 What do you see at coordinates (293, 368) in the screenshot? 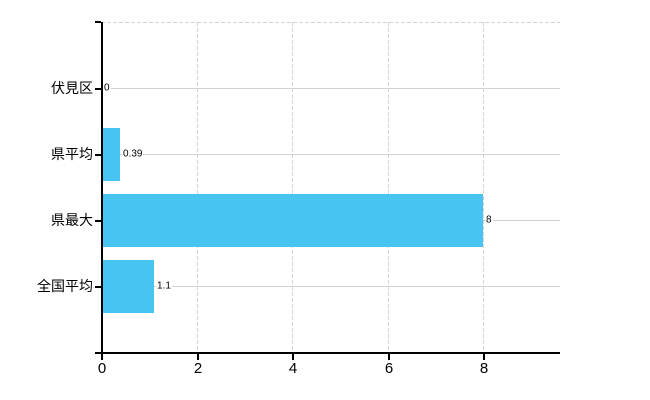
I see `x-axis-tick-label: 4` at bounding box center [293, 368].